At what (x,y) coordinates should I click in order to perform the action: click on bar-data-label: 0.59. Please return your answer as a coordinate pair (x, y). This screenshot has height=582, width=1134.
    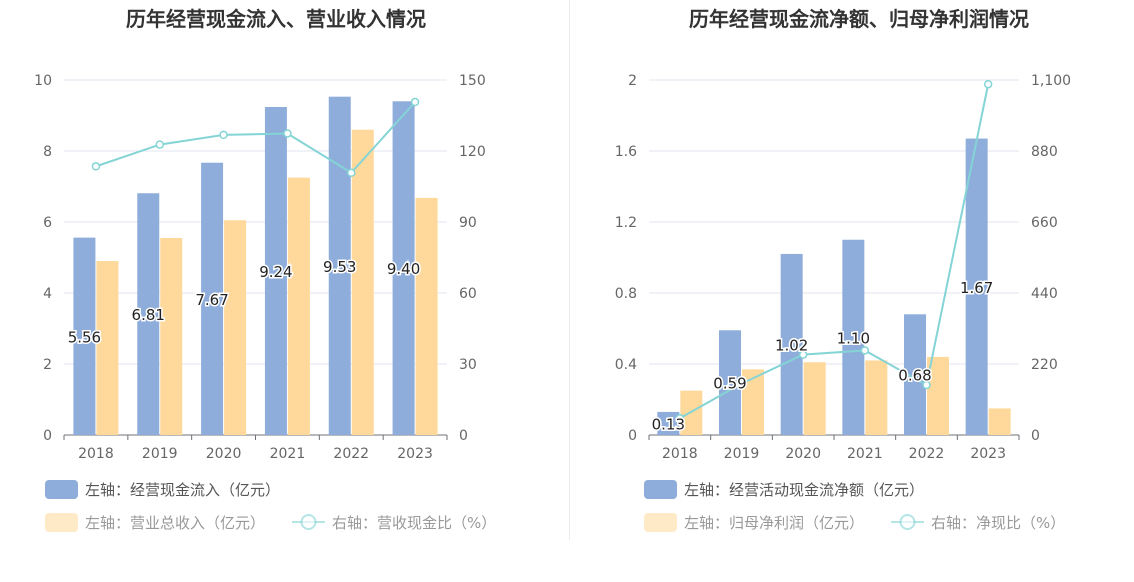
    Looking at the image, I should click on (729, 384).